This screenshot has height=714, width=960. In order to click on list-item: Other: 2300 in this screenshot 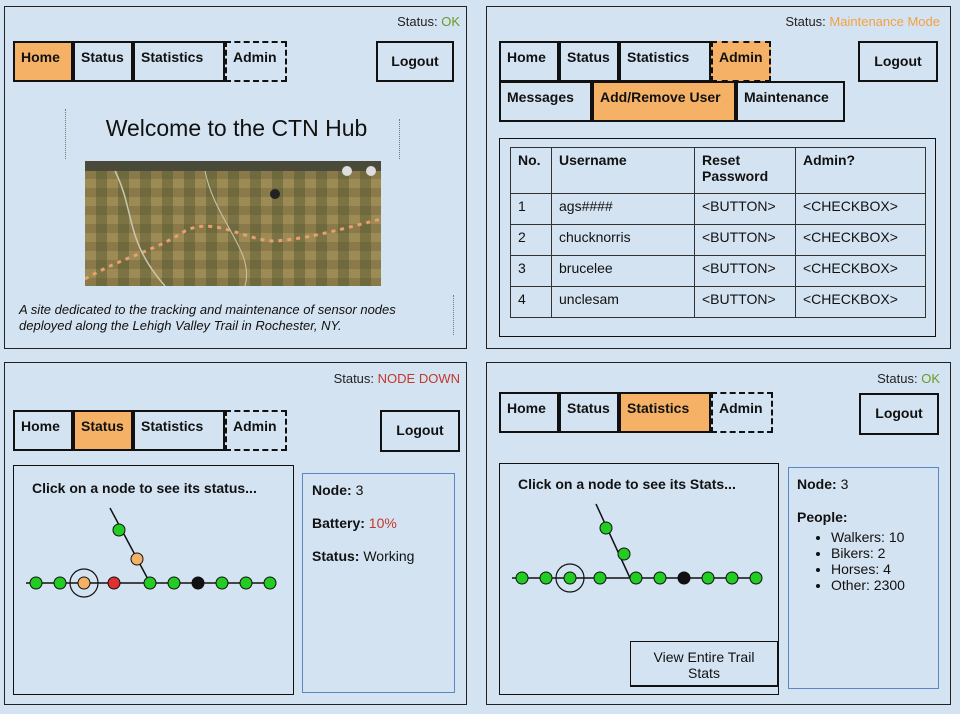, I will do `click(882, 585)`.